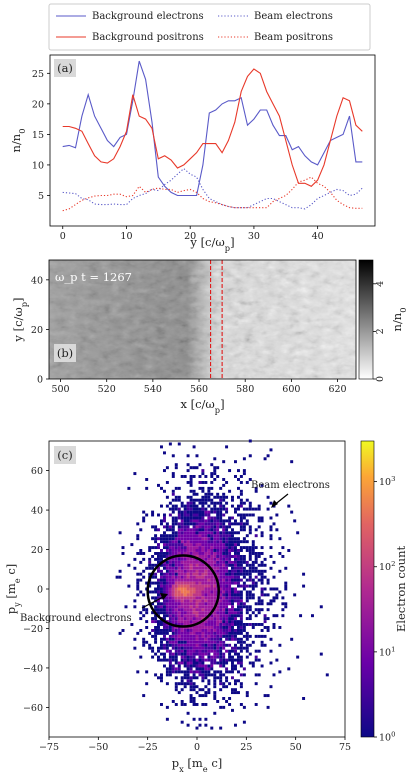  I want to click on x-axis-label: x [c/ωp], so click(202, 406).